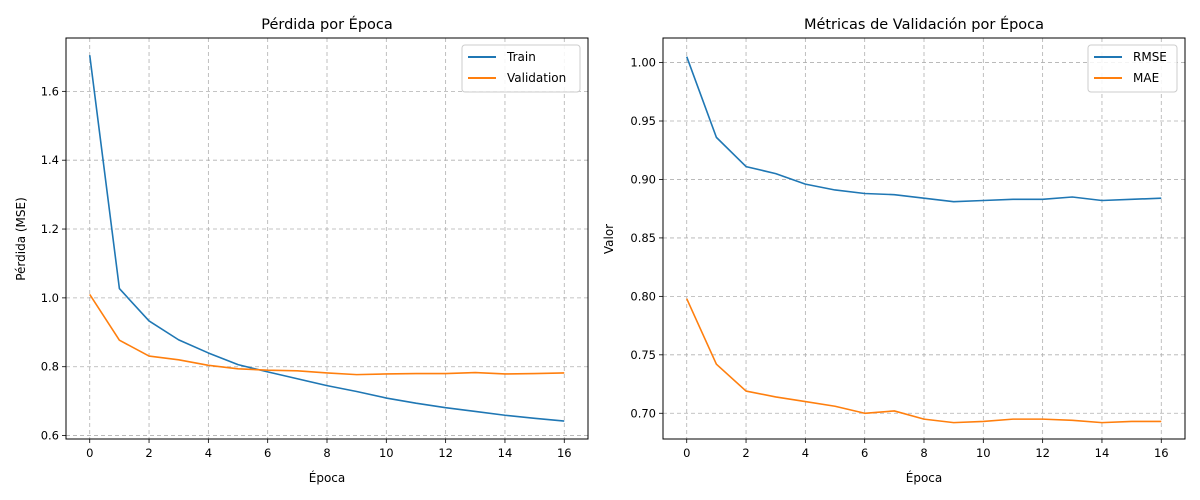 Image resolution: width=1200 pixels, height=500 pixels. Describe the element at coordinates (686, 453) in the screenshot. I see `metrics-x-tick-label: 0` at that location.